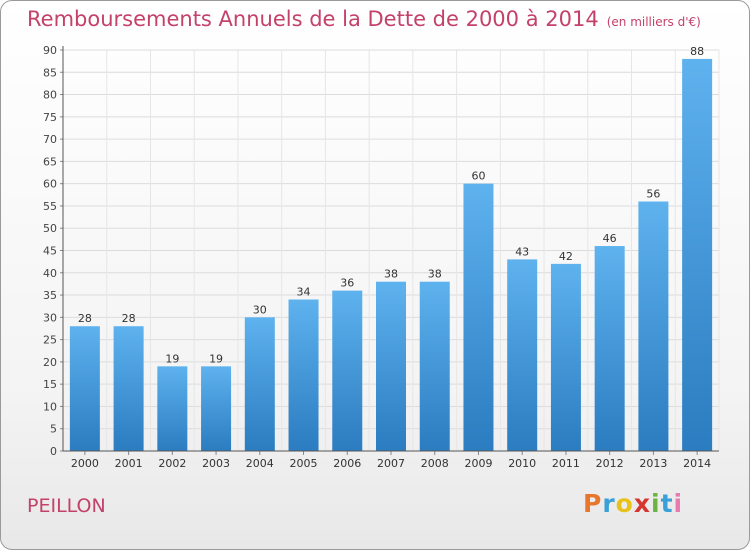 The image size is (750, 550). I want to click on x-tick-label: 2014, so click(697, 463).